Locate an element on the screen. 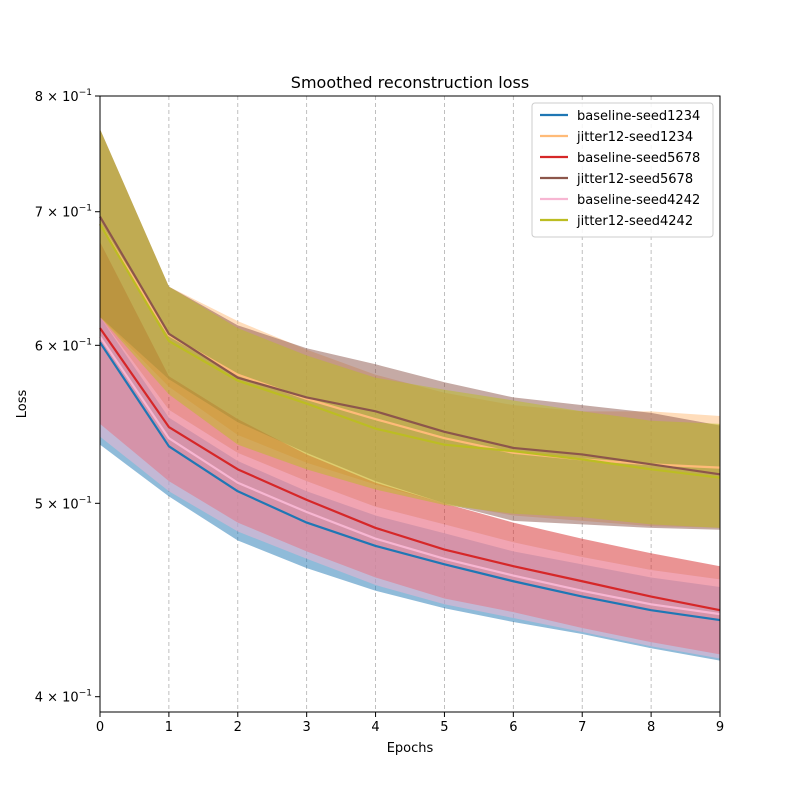 Image resolution: width=800 pixels, height=800 pixels. x-axis-label: Epochs is located at coordinates (410, 748).